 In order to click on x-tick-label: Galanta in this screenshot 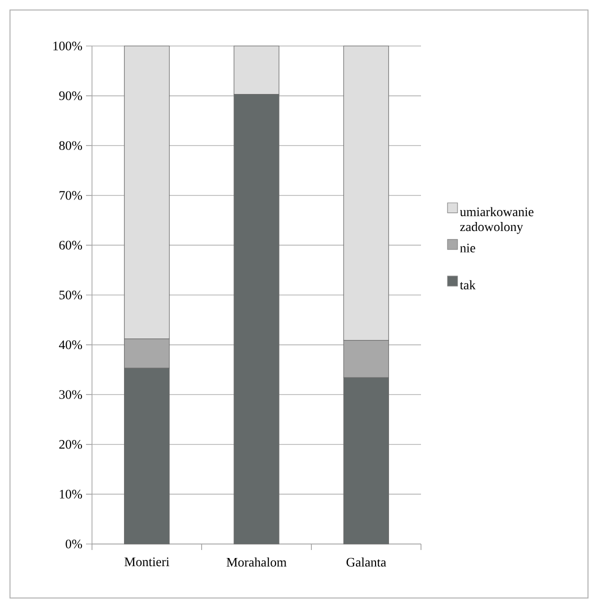, I will do `click(366, 562)`.